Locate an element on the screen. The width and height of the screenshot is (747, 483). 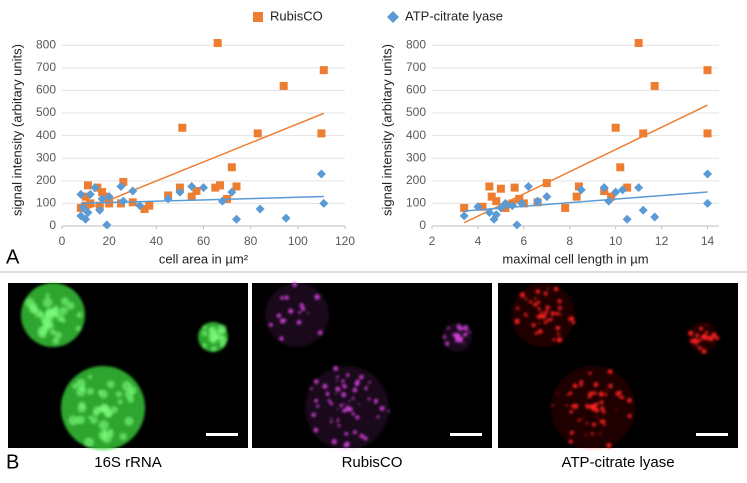
x-axis-label: maximal cell length in µm is located at coordinates (575, 258).